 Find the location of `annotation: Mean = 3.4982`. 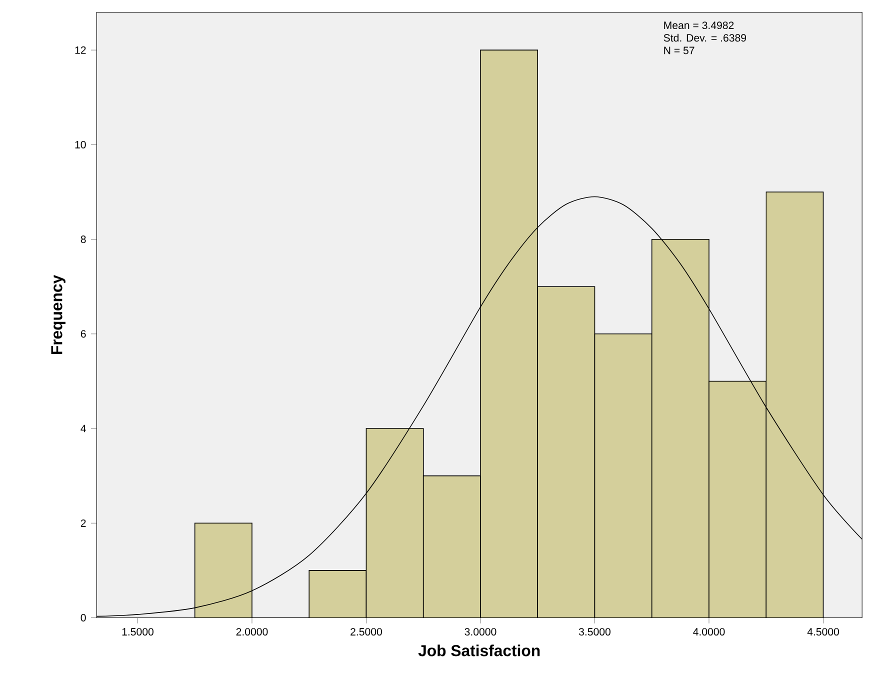

annotation: Mean = 3.4982 is located at coordinates (699, 26).